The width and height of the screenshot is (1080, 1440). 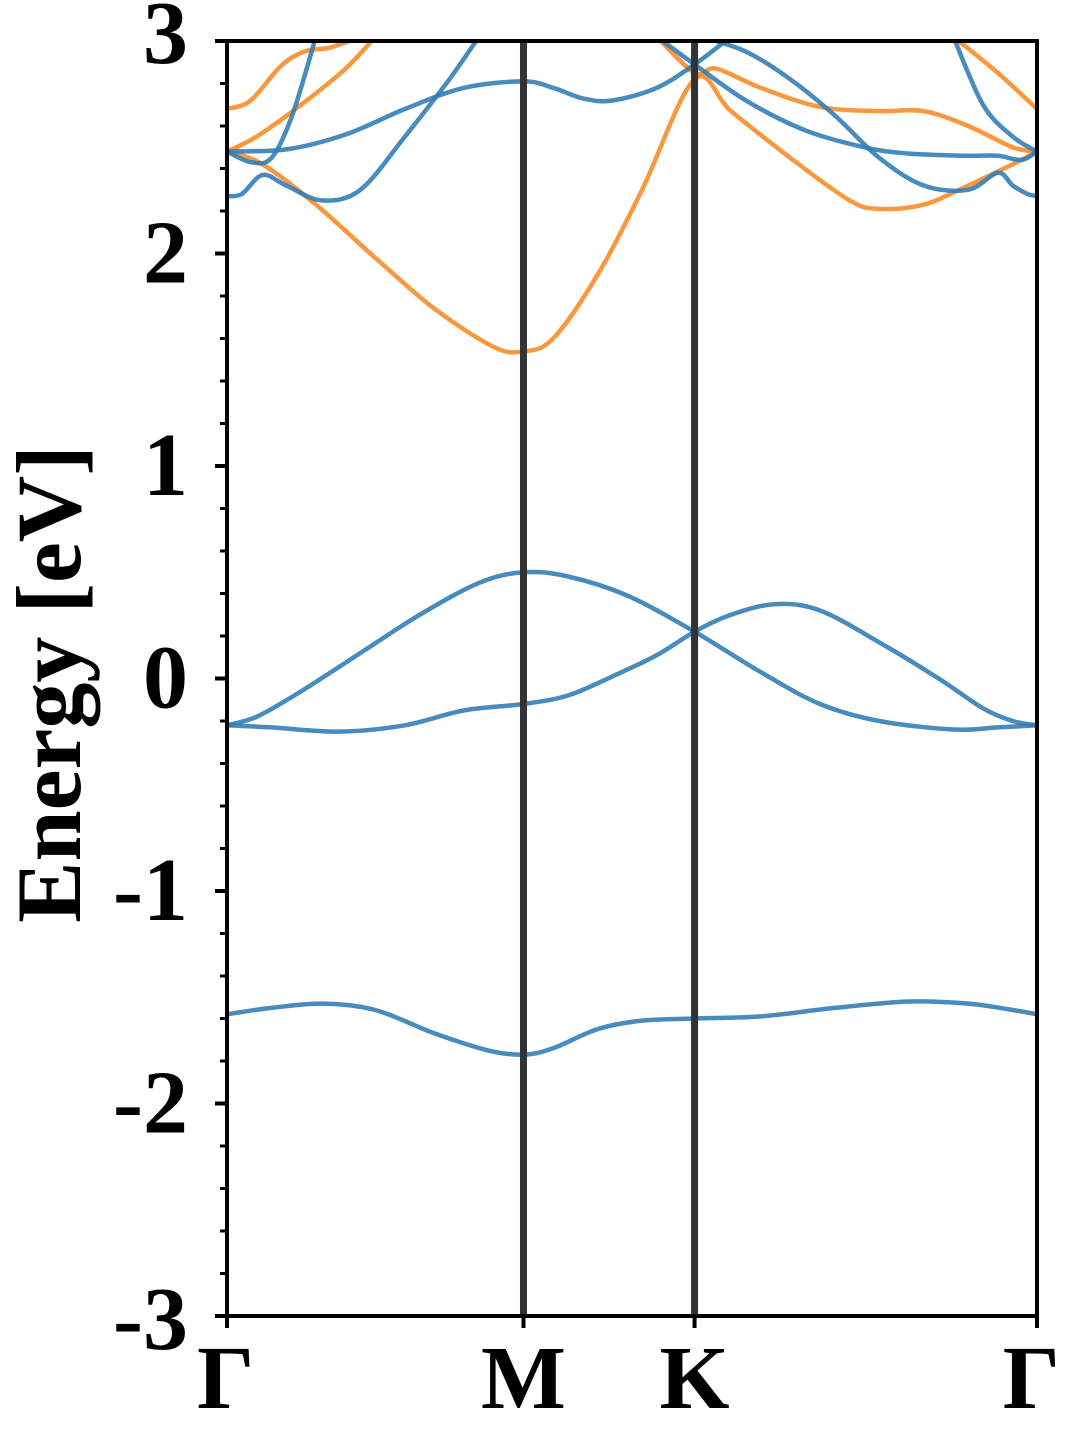 I want to click on y-tick-label: -1, so click(x=150, y=890).